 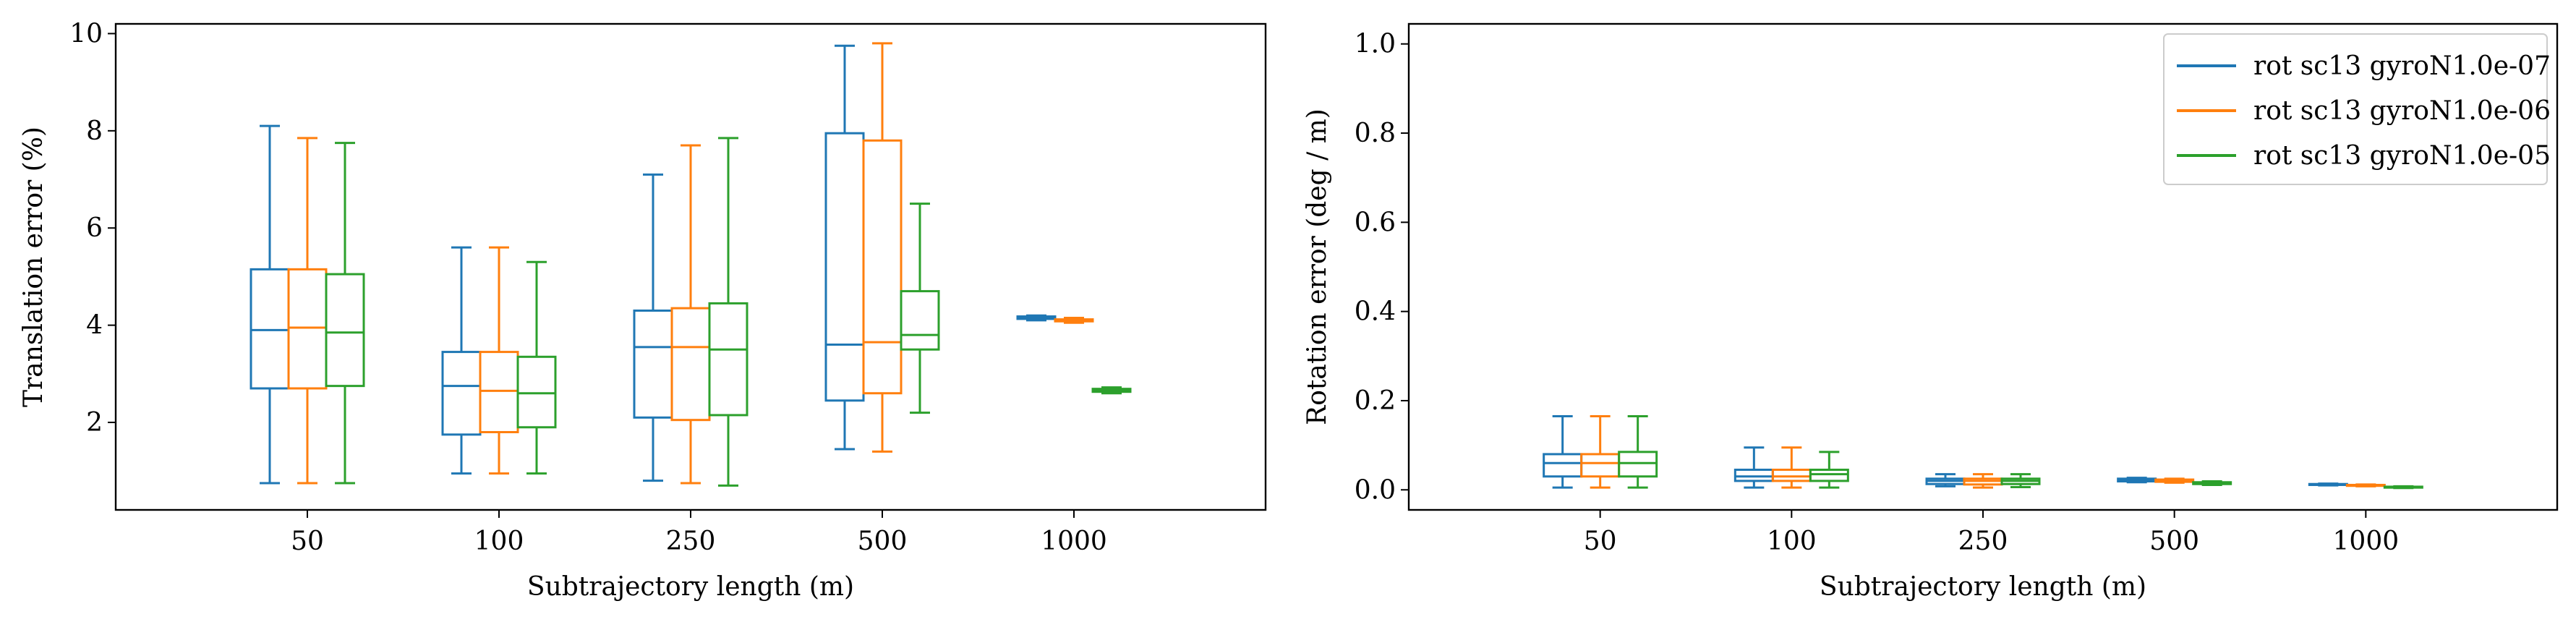 I want to click on y-tick-label: 0.2, so click(x=1375, y=401).